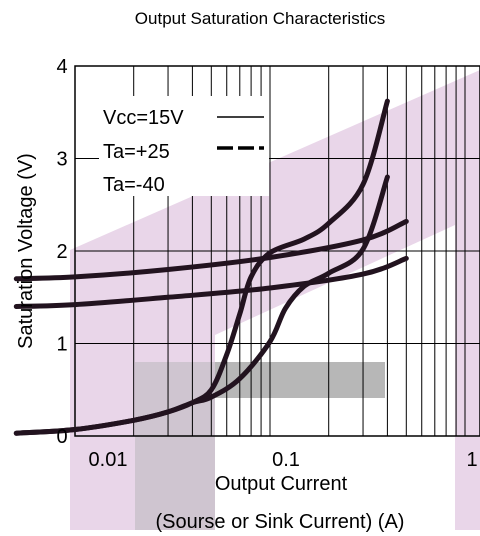 Image resolution: width=480 pixels, height=536 pixels. I want to click on legend: Vcc=15V Ta=+25 Ta=-40, so click(184, 146).